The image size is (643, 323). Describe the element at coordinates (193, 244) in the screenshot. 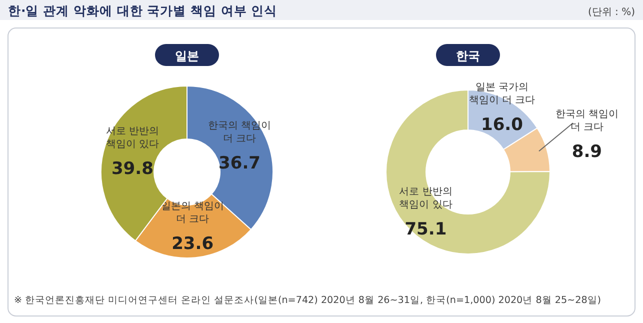

I see `data-label: 23.6` at that location.